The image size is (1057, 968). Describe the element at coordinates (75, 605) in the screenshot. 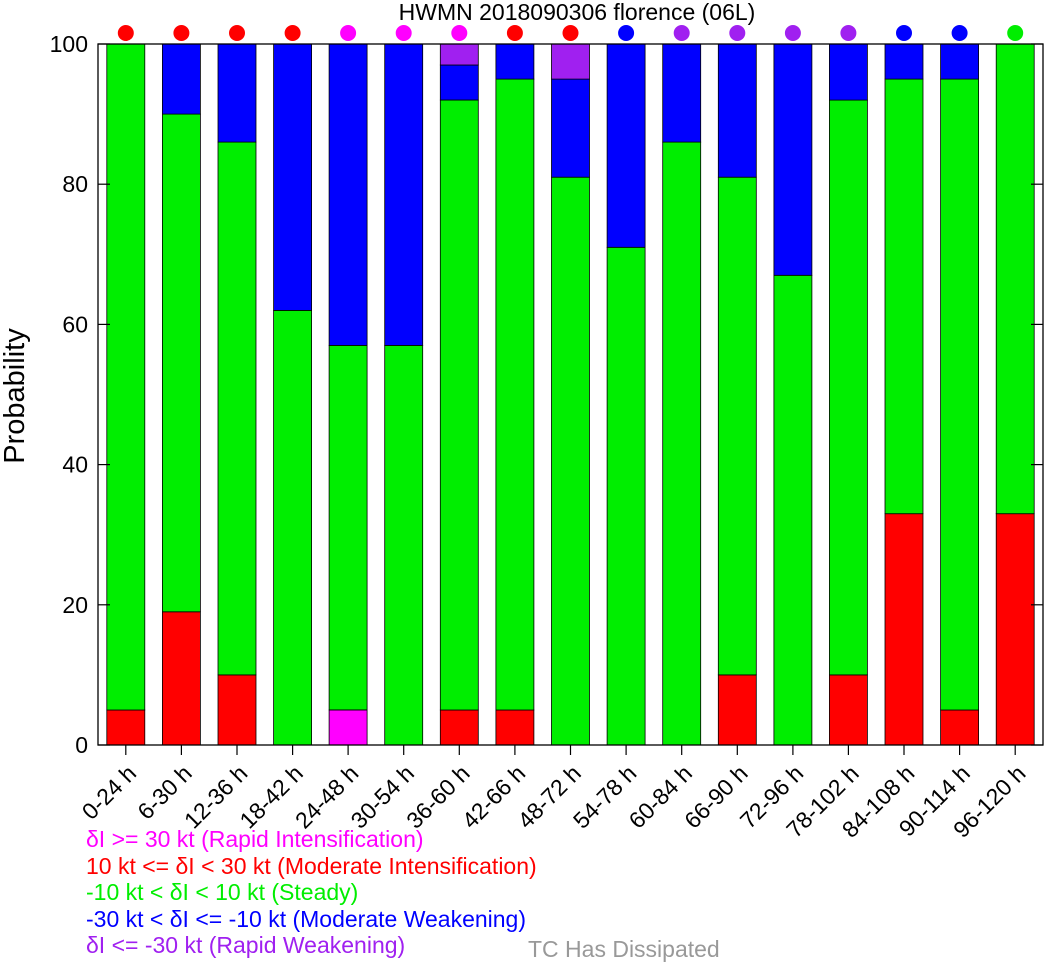

I see `y-tick-label-1: 20` at that location.